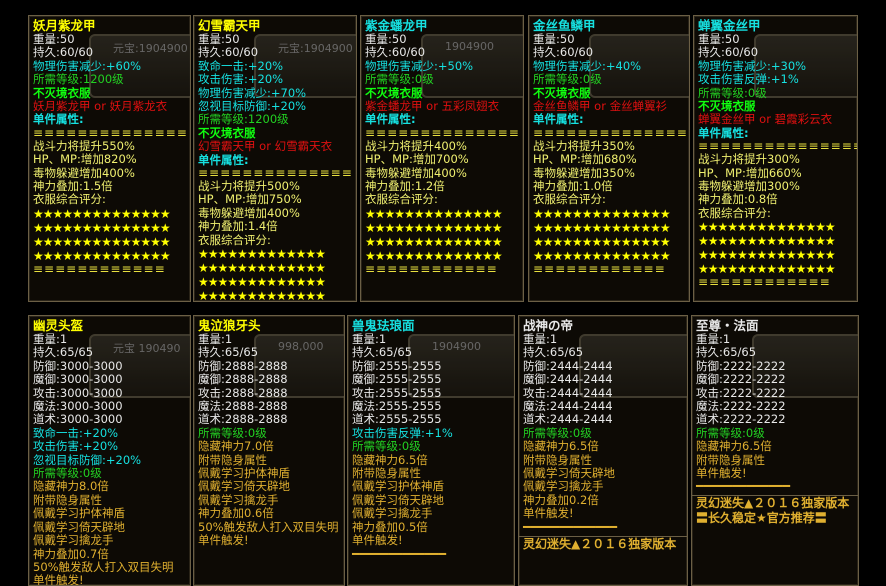  I want to click on item-attribute: ≡≡≡≡≡≡≡≡≡≡≡≡≡≡≡, so click(778, 146).